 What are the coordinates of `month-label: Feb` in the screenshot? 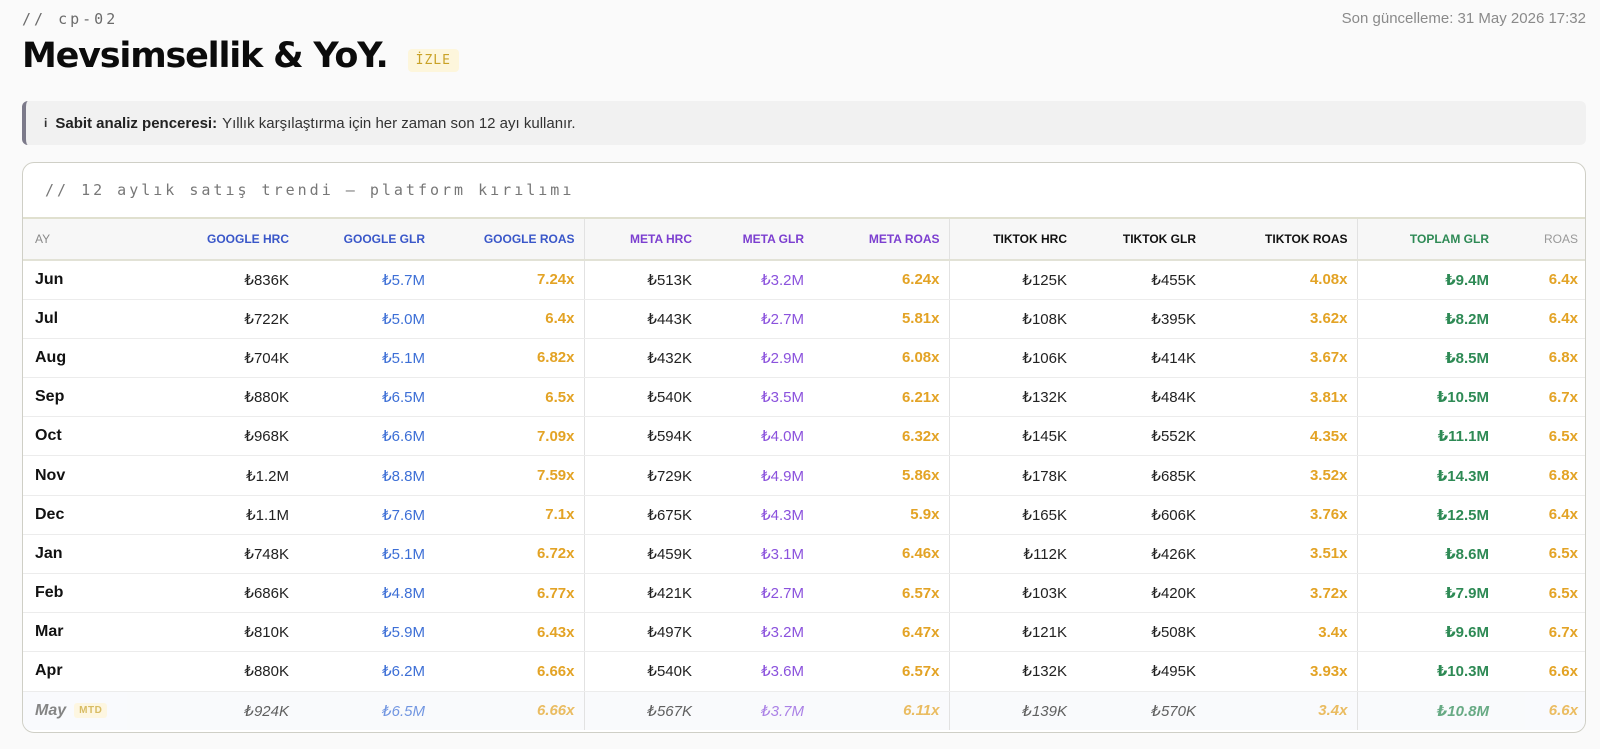 It's located at (49, 593).